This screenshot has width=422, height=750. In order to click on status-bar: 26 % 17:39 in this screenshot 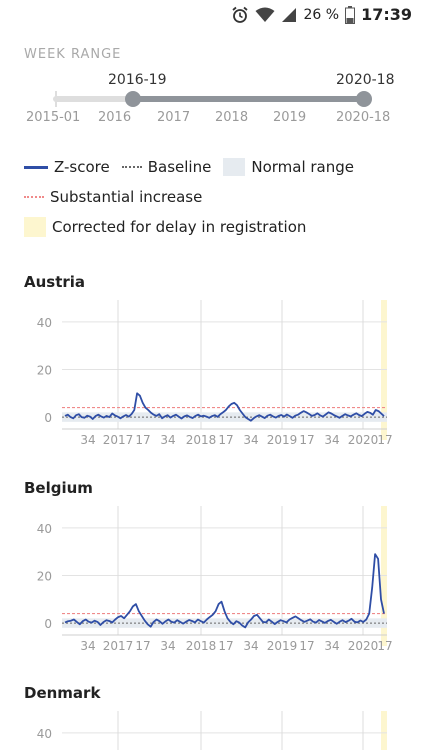, I will do `click(211, 15)`.